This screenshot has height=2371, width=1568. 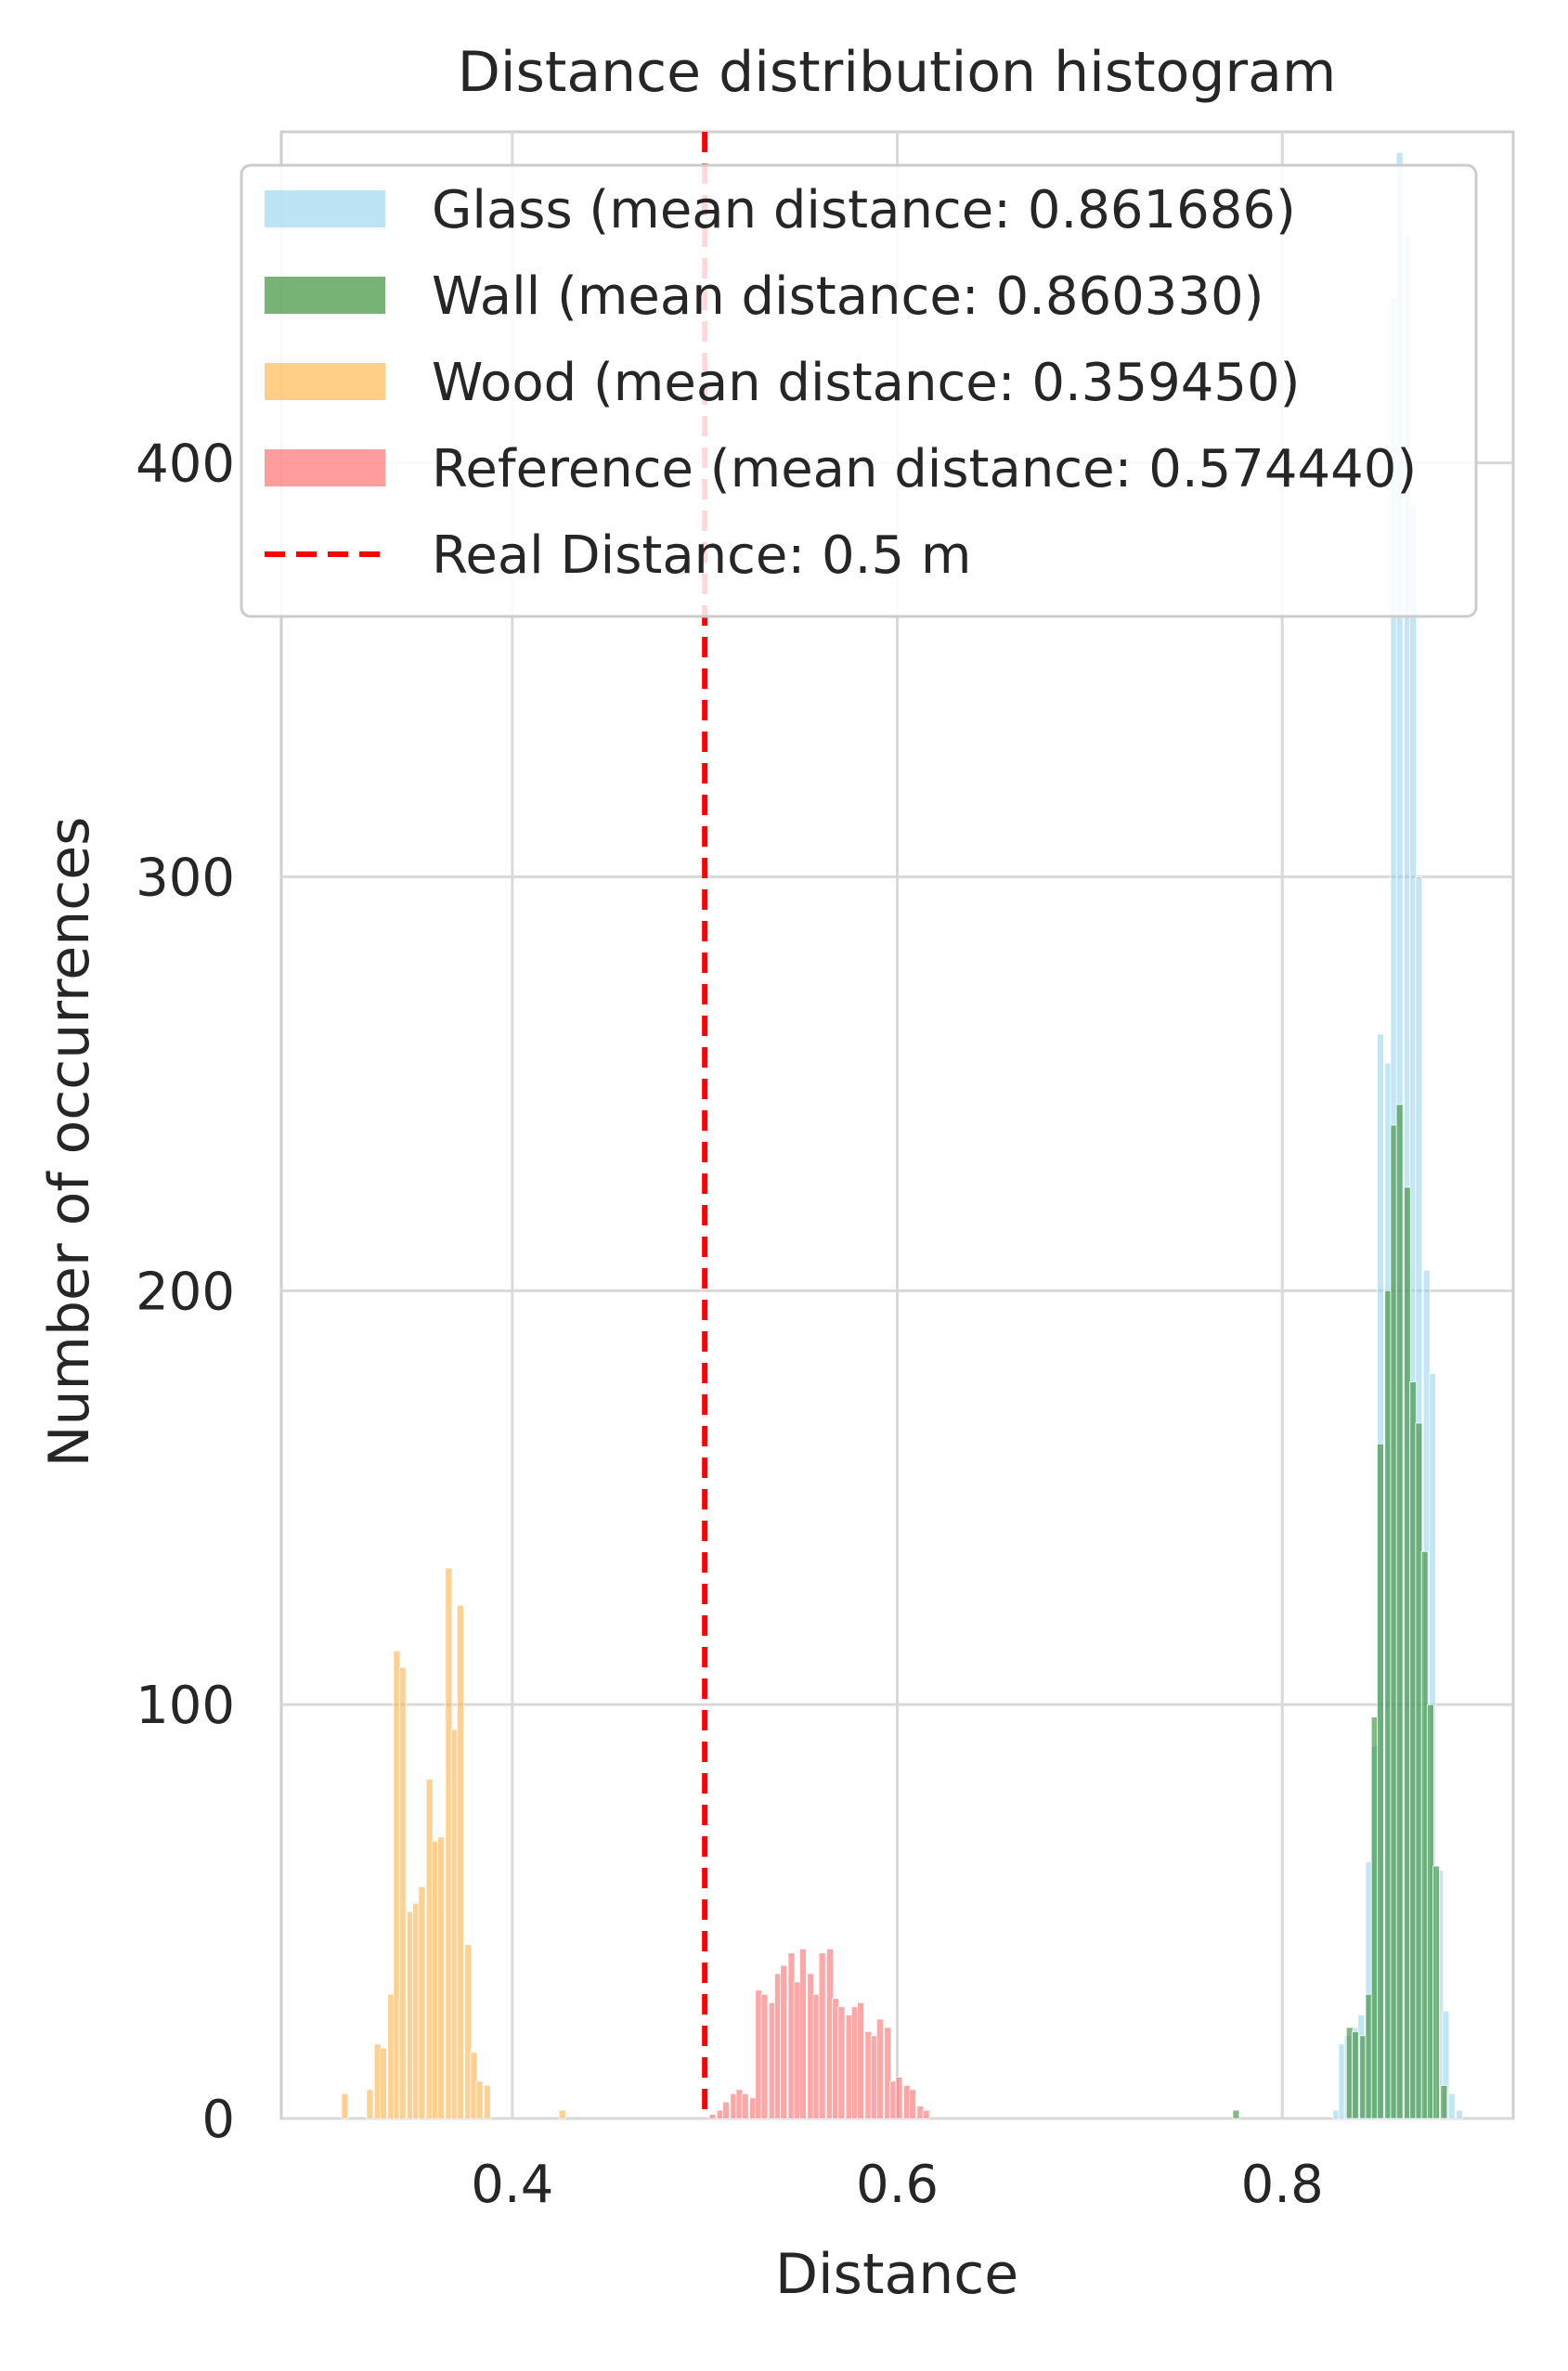 What do you see at coordinates (848, 297) in the screenshot?
I see `legend-label-1: Wall (mean distance: 0.860330)` at bounding box center [848, 297].